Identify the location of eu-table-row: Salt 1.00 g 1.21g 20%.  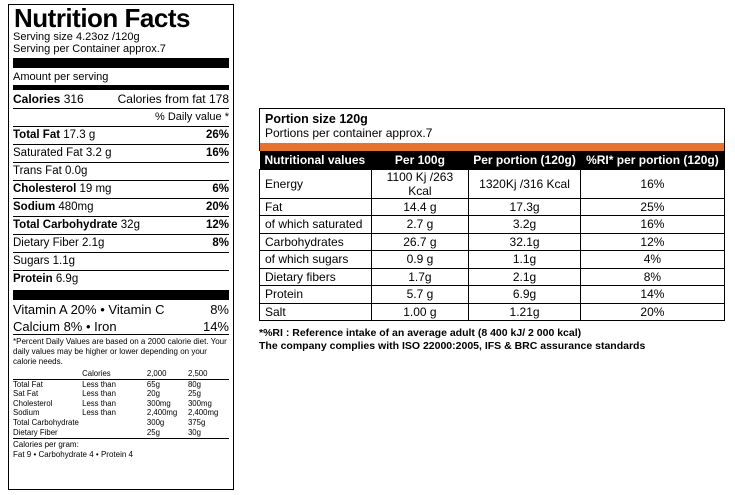
(492, 311).